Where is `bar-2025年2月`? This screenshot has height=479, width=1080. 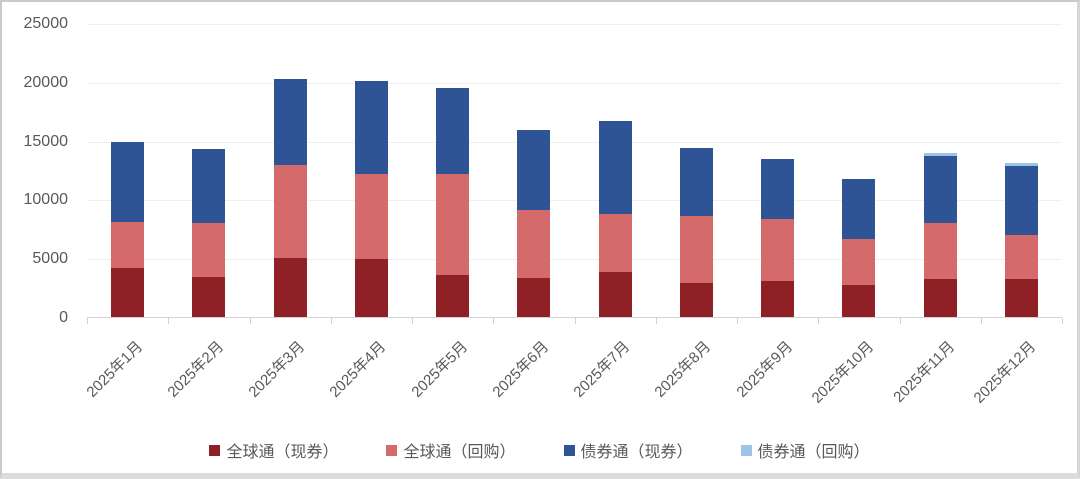 bar-2025年2月 is located at coordinates (209, 232).